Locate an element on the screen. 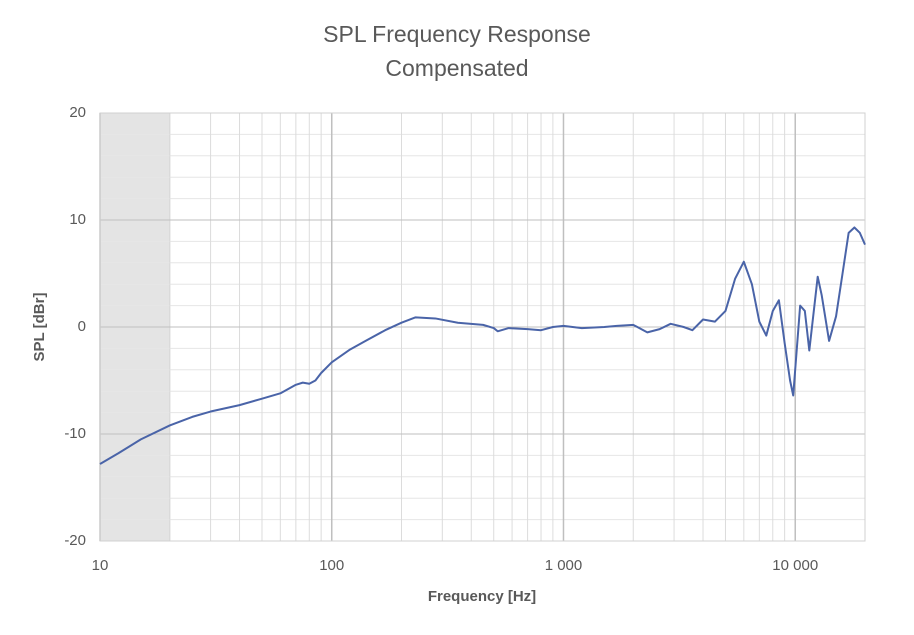  y-tick-label: -10 is located at coordinates (75, 433).